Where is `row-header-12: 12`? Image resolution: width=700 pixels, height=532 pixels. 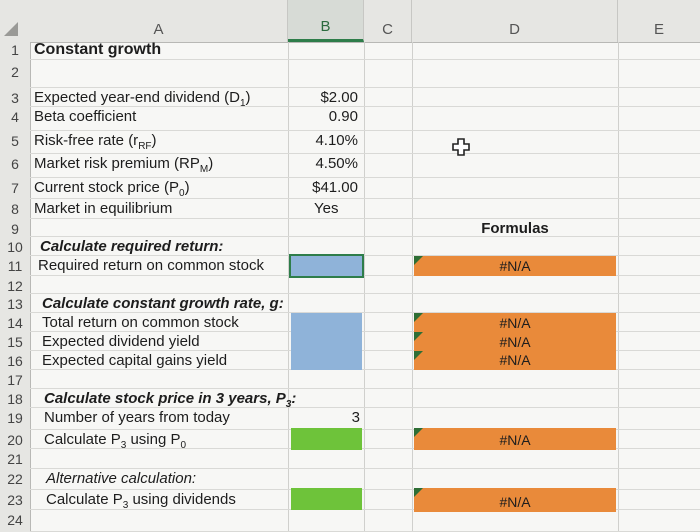 row-header-12: 12 is located at coordinates (15, 286).